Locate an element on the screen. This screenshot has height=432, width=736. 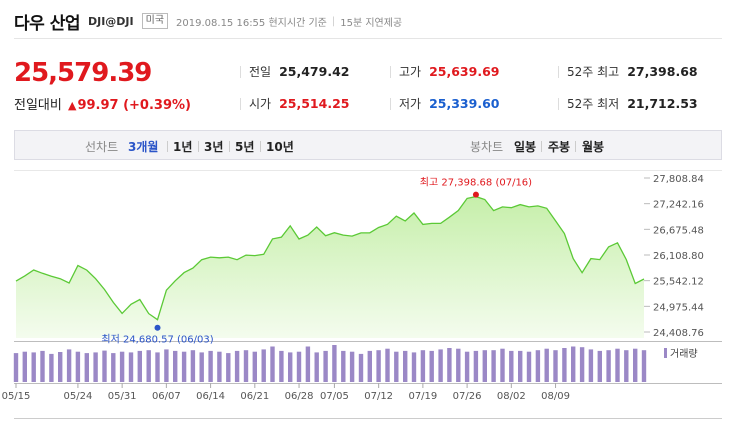
stat-52w-high: 52주 최고 27,398.68 is located at coordinates (628, 71).